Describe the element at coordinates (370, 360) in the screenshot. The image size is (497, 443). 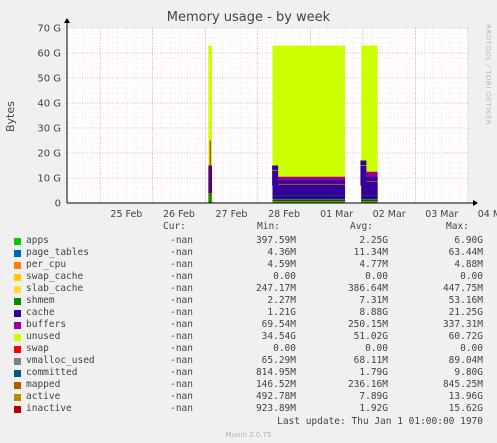
I see `legend-avg: 68.11M` at that location.